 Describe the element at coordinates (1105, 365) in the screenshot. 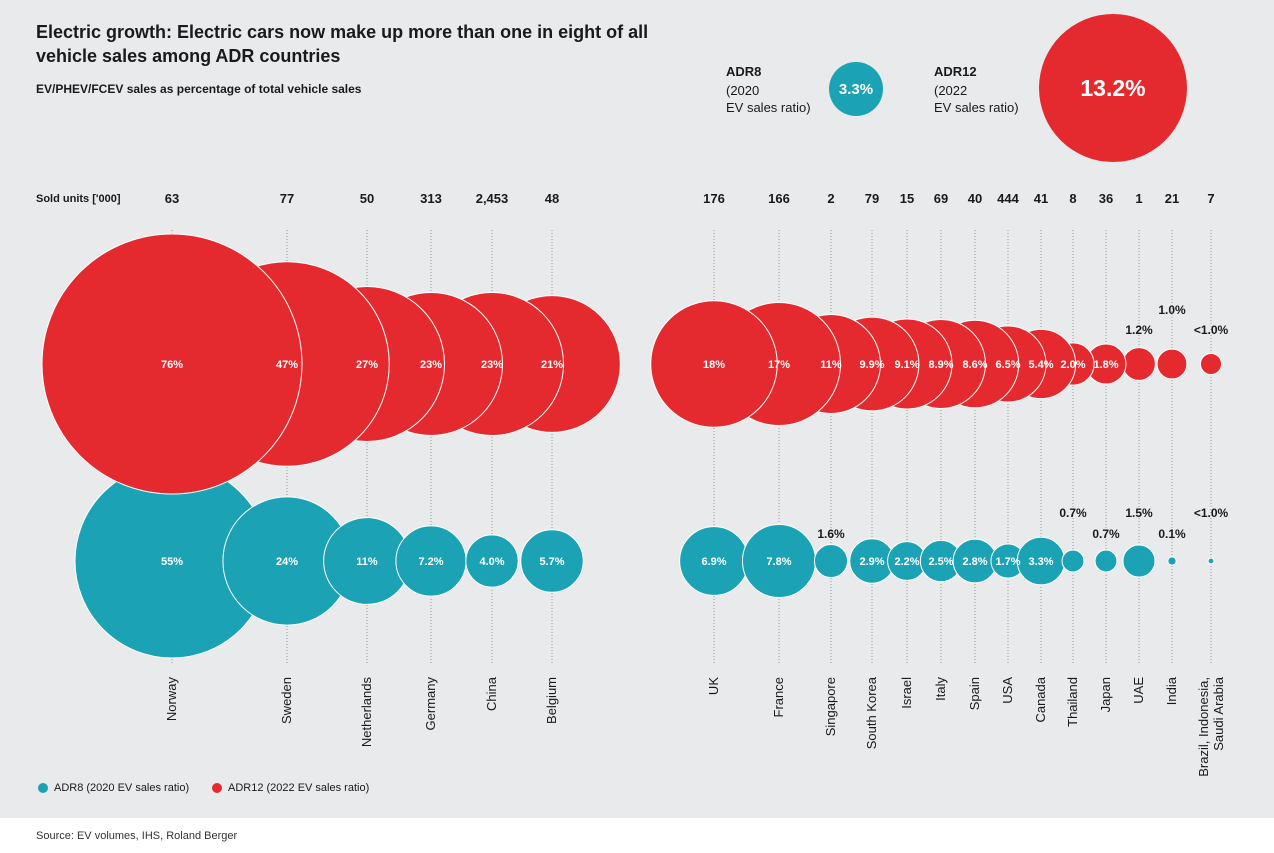

I see `adr12-label-japan: 1.8%` at that location.